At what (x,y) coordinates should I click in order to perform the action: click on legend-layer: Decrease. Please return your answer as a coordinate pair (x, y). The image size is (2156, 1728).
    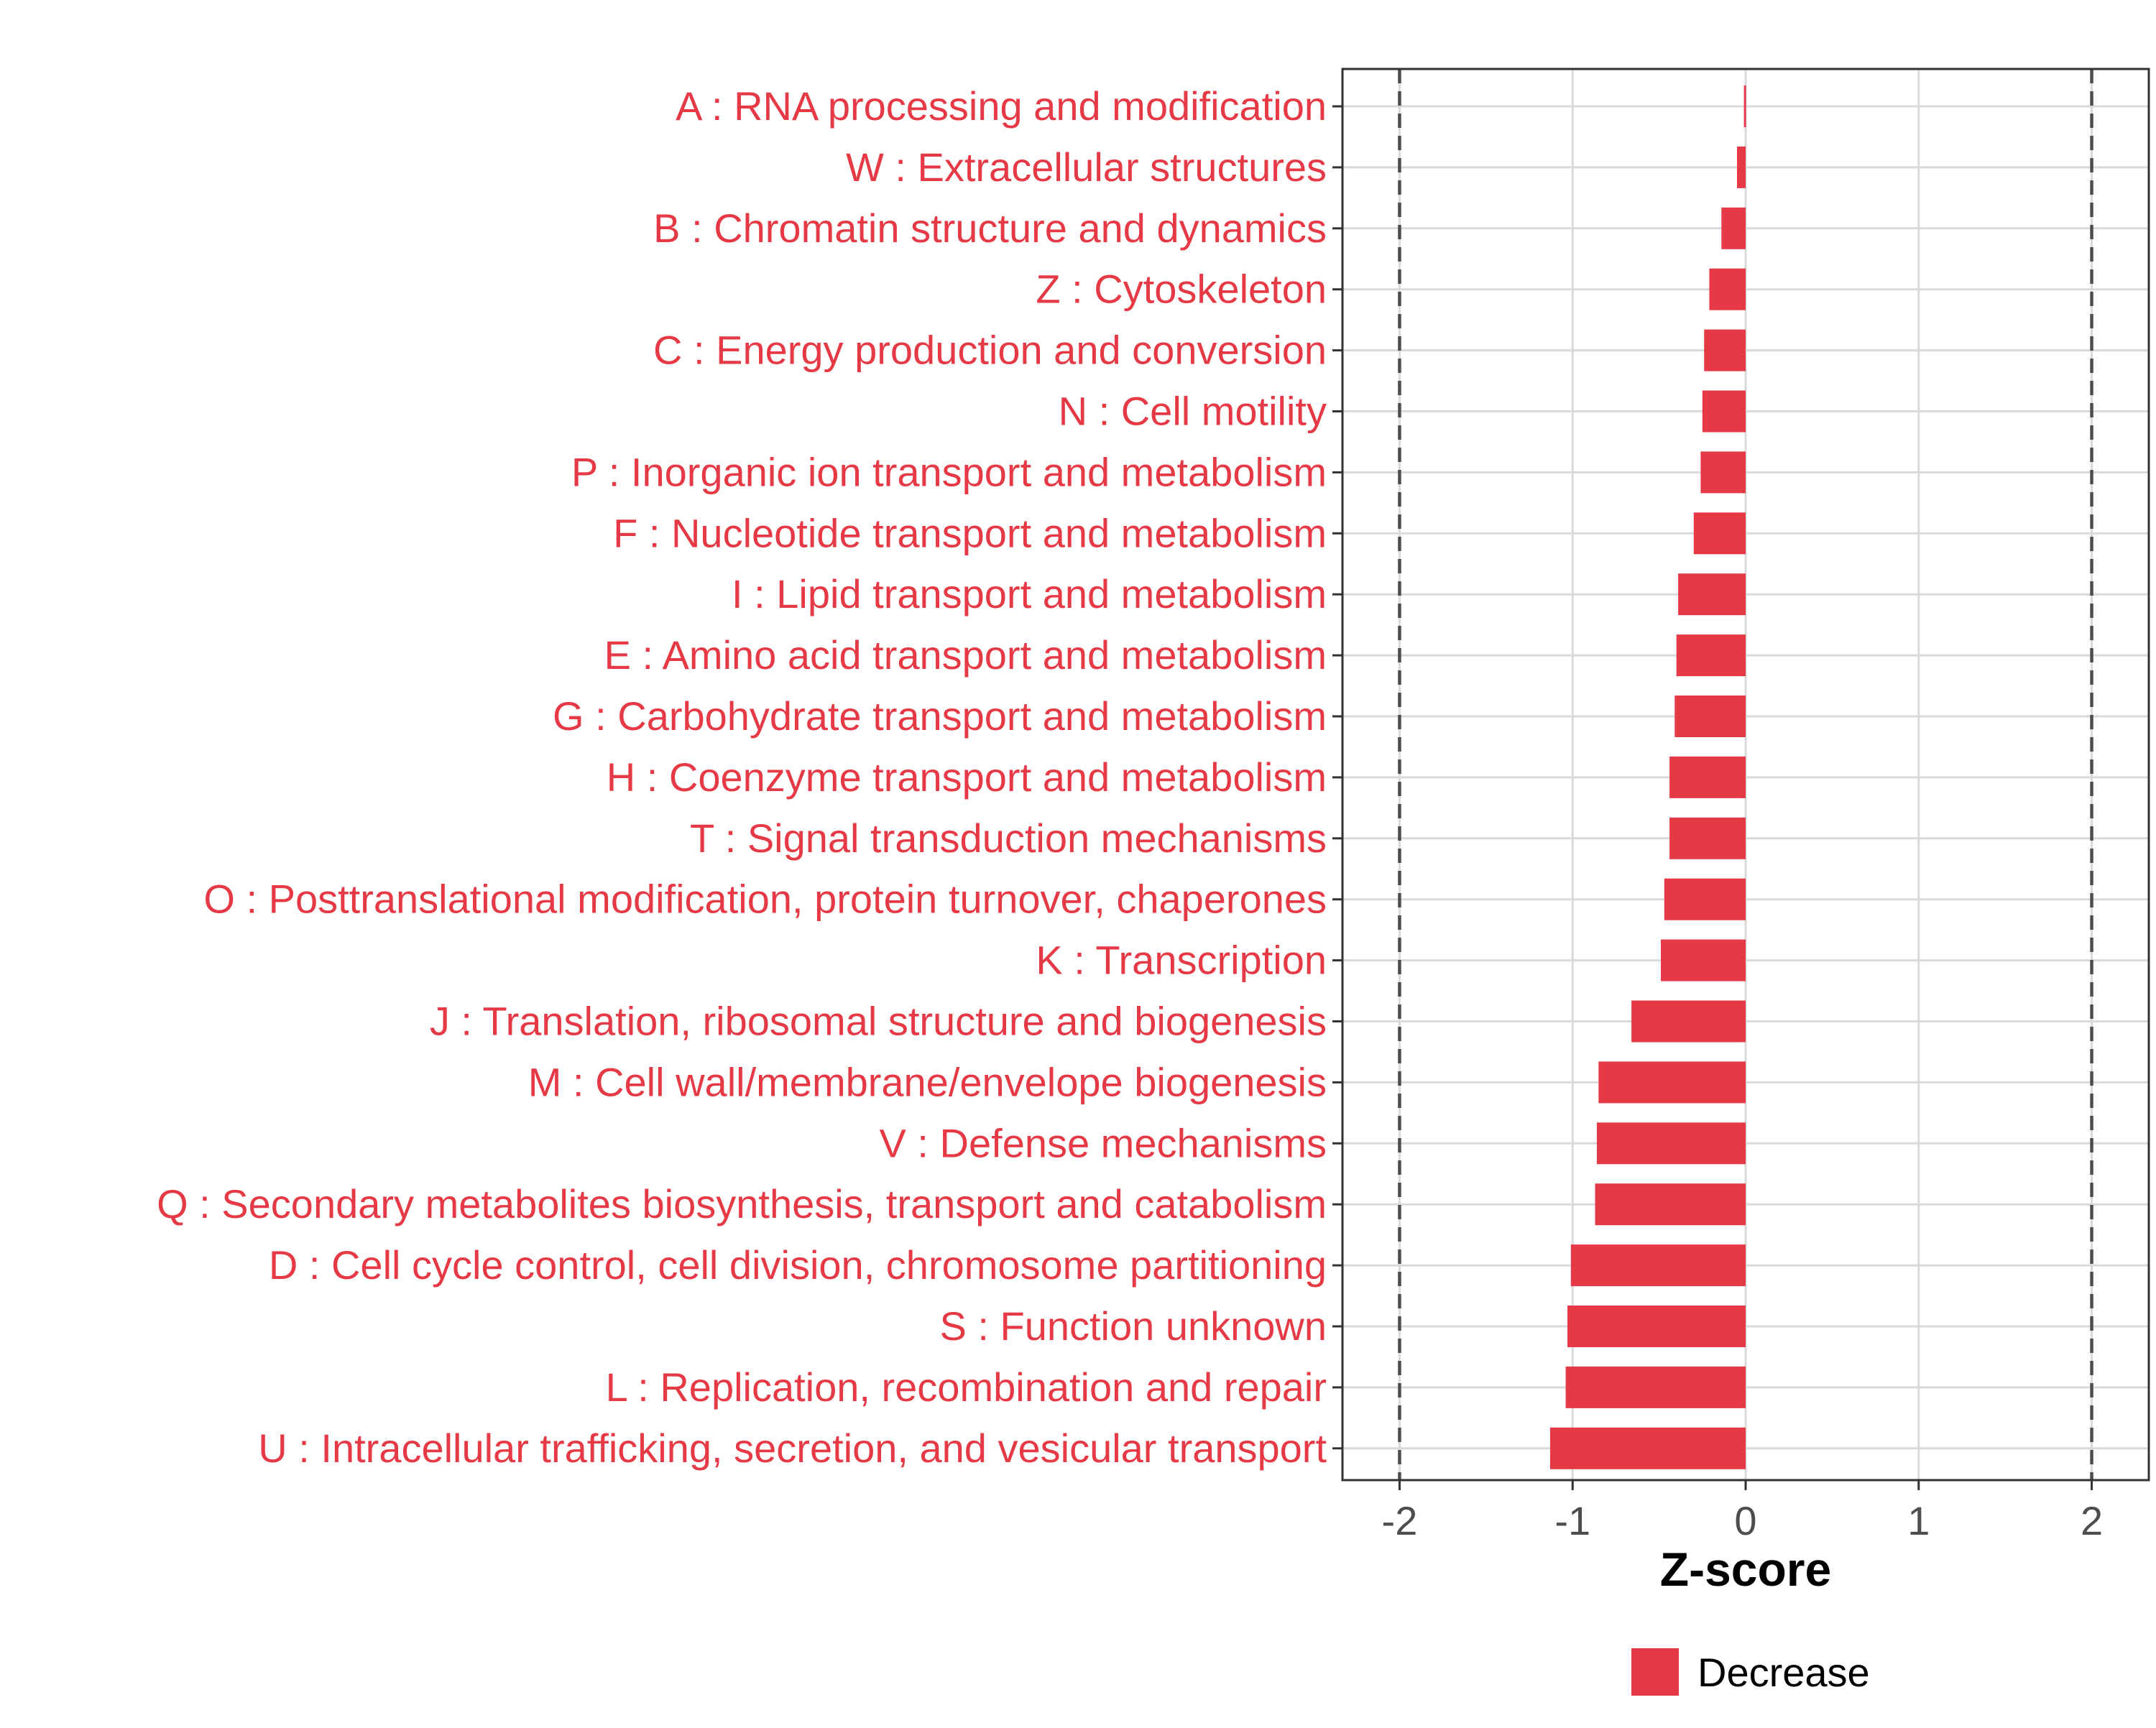
    Looking at the image, I should click on (1751, 1672).